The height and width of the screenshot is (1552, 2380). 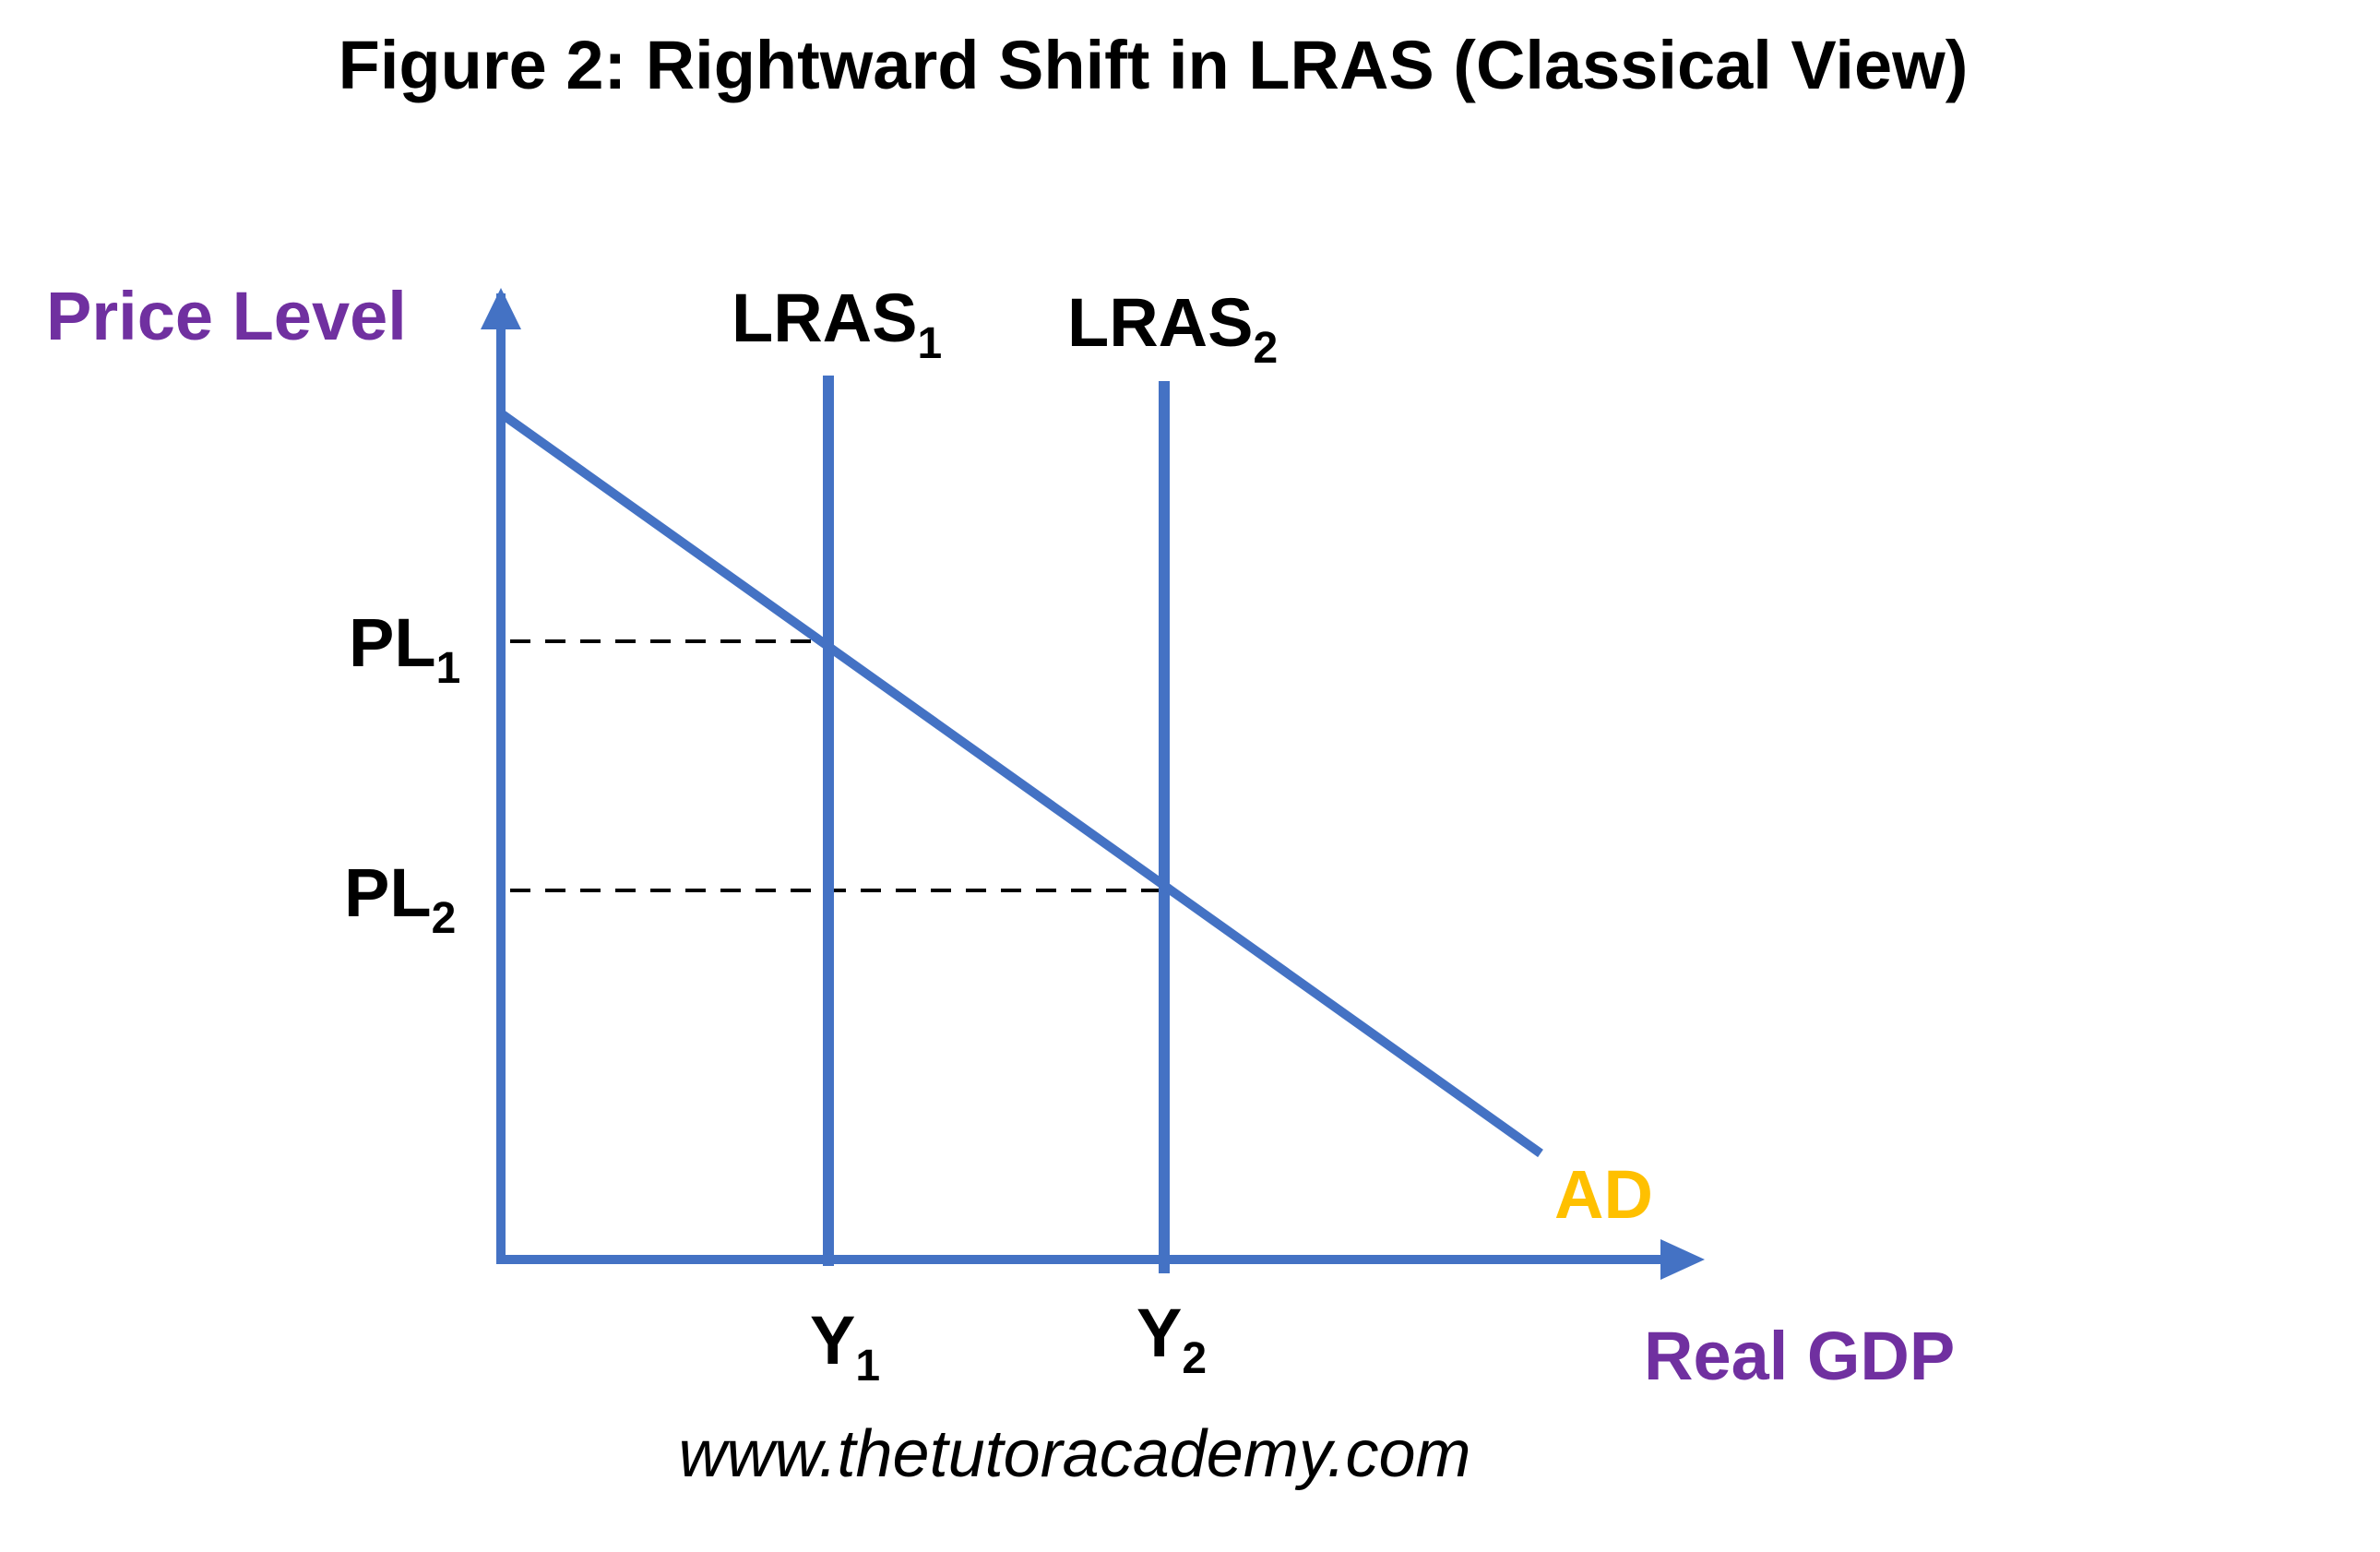 What do you see at coordinates (1172, 328) in the screenshot?
I see `lras2-label: LRAS2` at bounding box center [1172, 328].